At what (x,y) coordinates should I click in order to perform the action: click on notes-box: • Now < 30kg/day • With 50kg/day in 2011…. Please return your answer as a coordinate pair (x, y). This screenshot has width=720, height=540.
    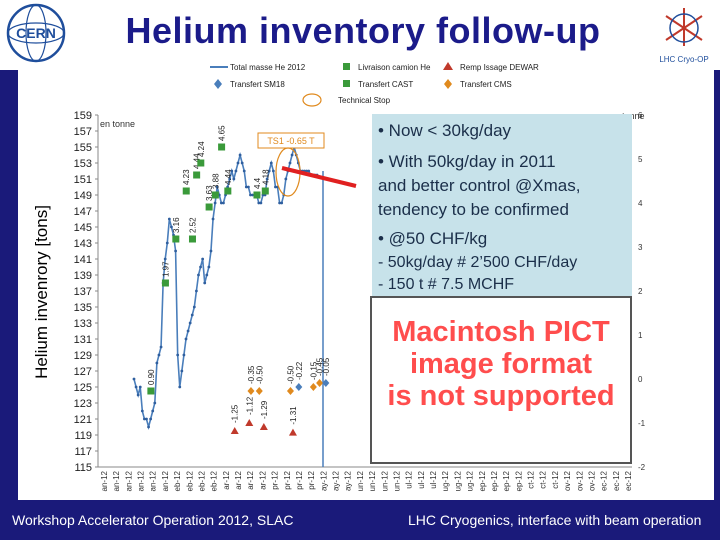
    Looking at the image, I should click on (502, 205).